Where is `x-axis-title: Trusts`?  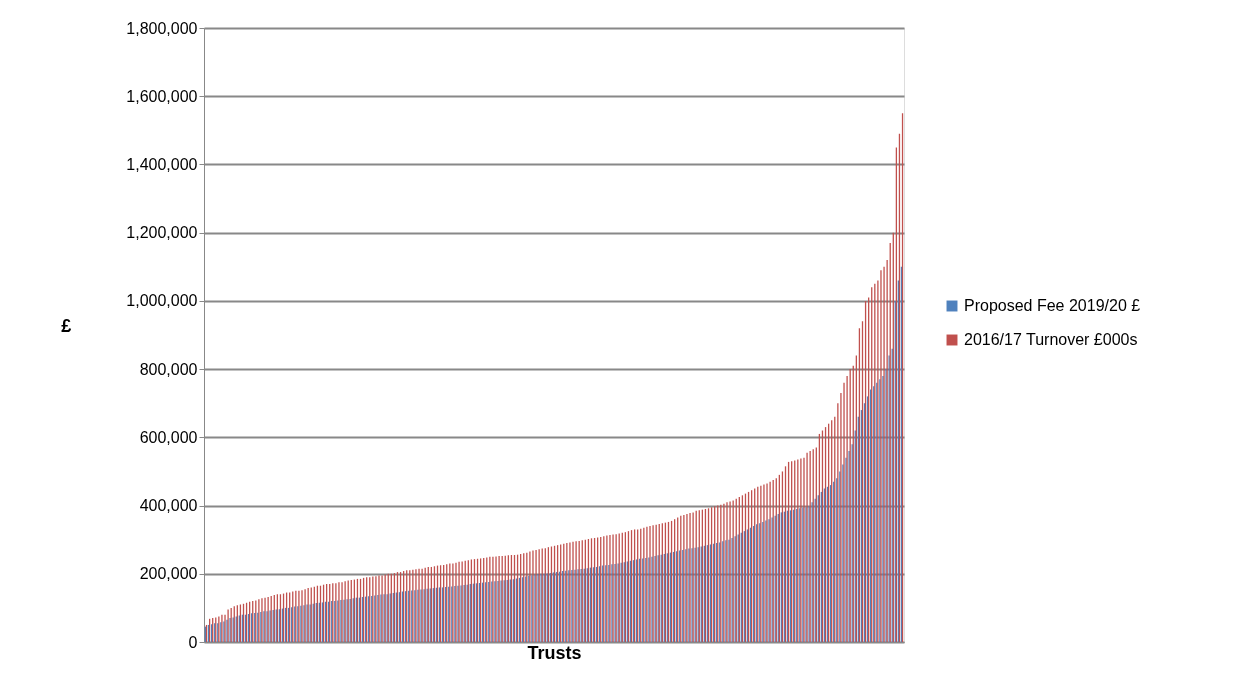
x-axis-title: Trusts is located at coordinates (554, 652).